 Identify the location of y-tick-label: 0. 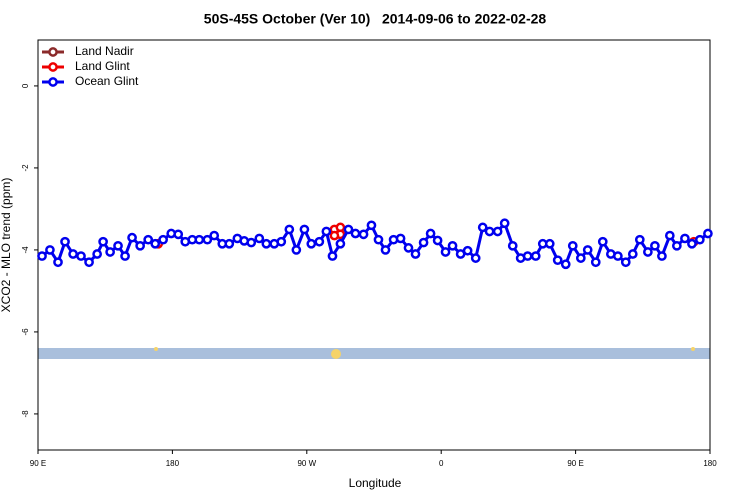
(25, 85).